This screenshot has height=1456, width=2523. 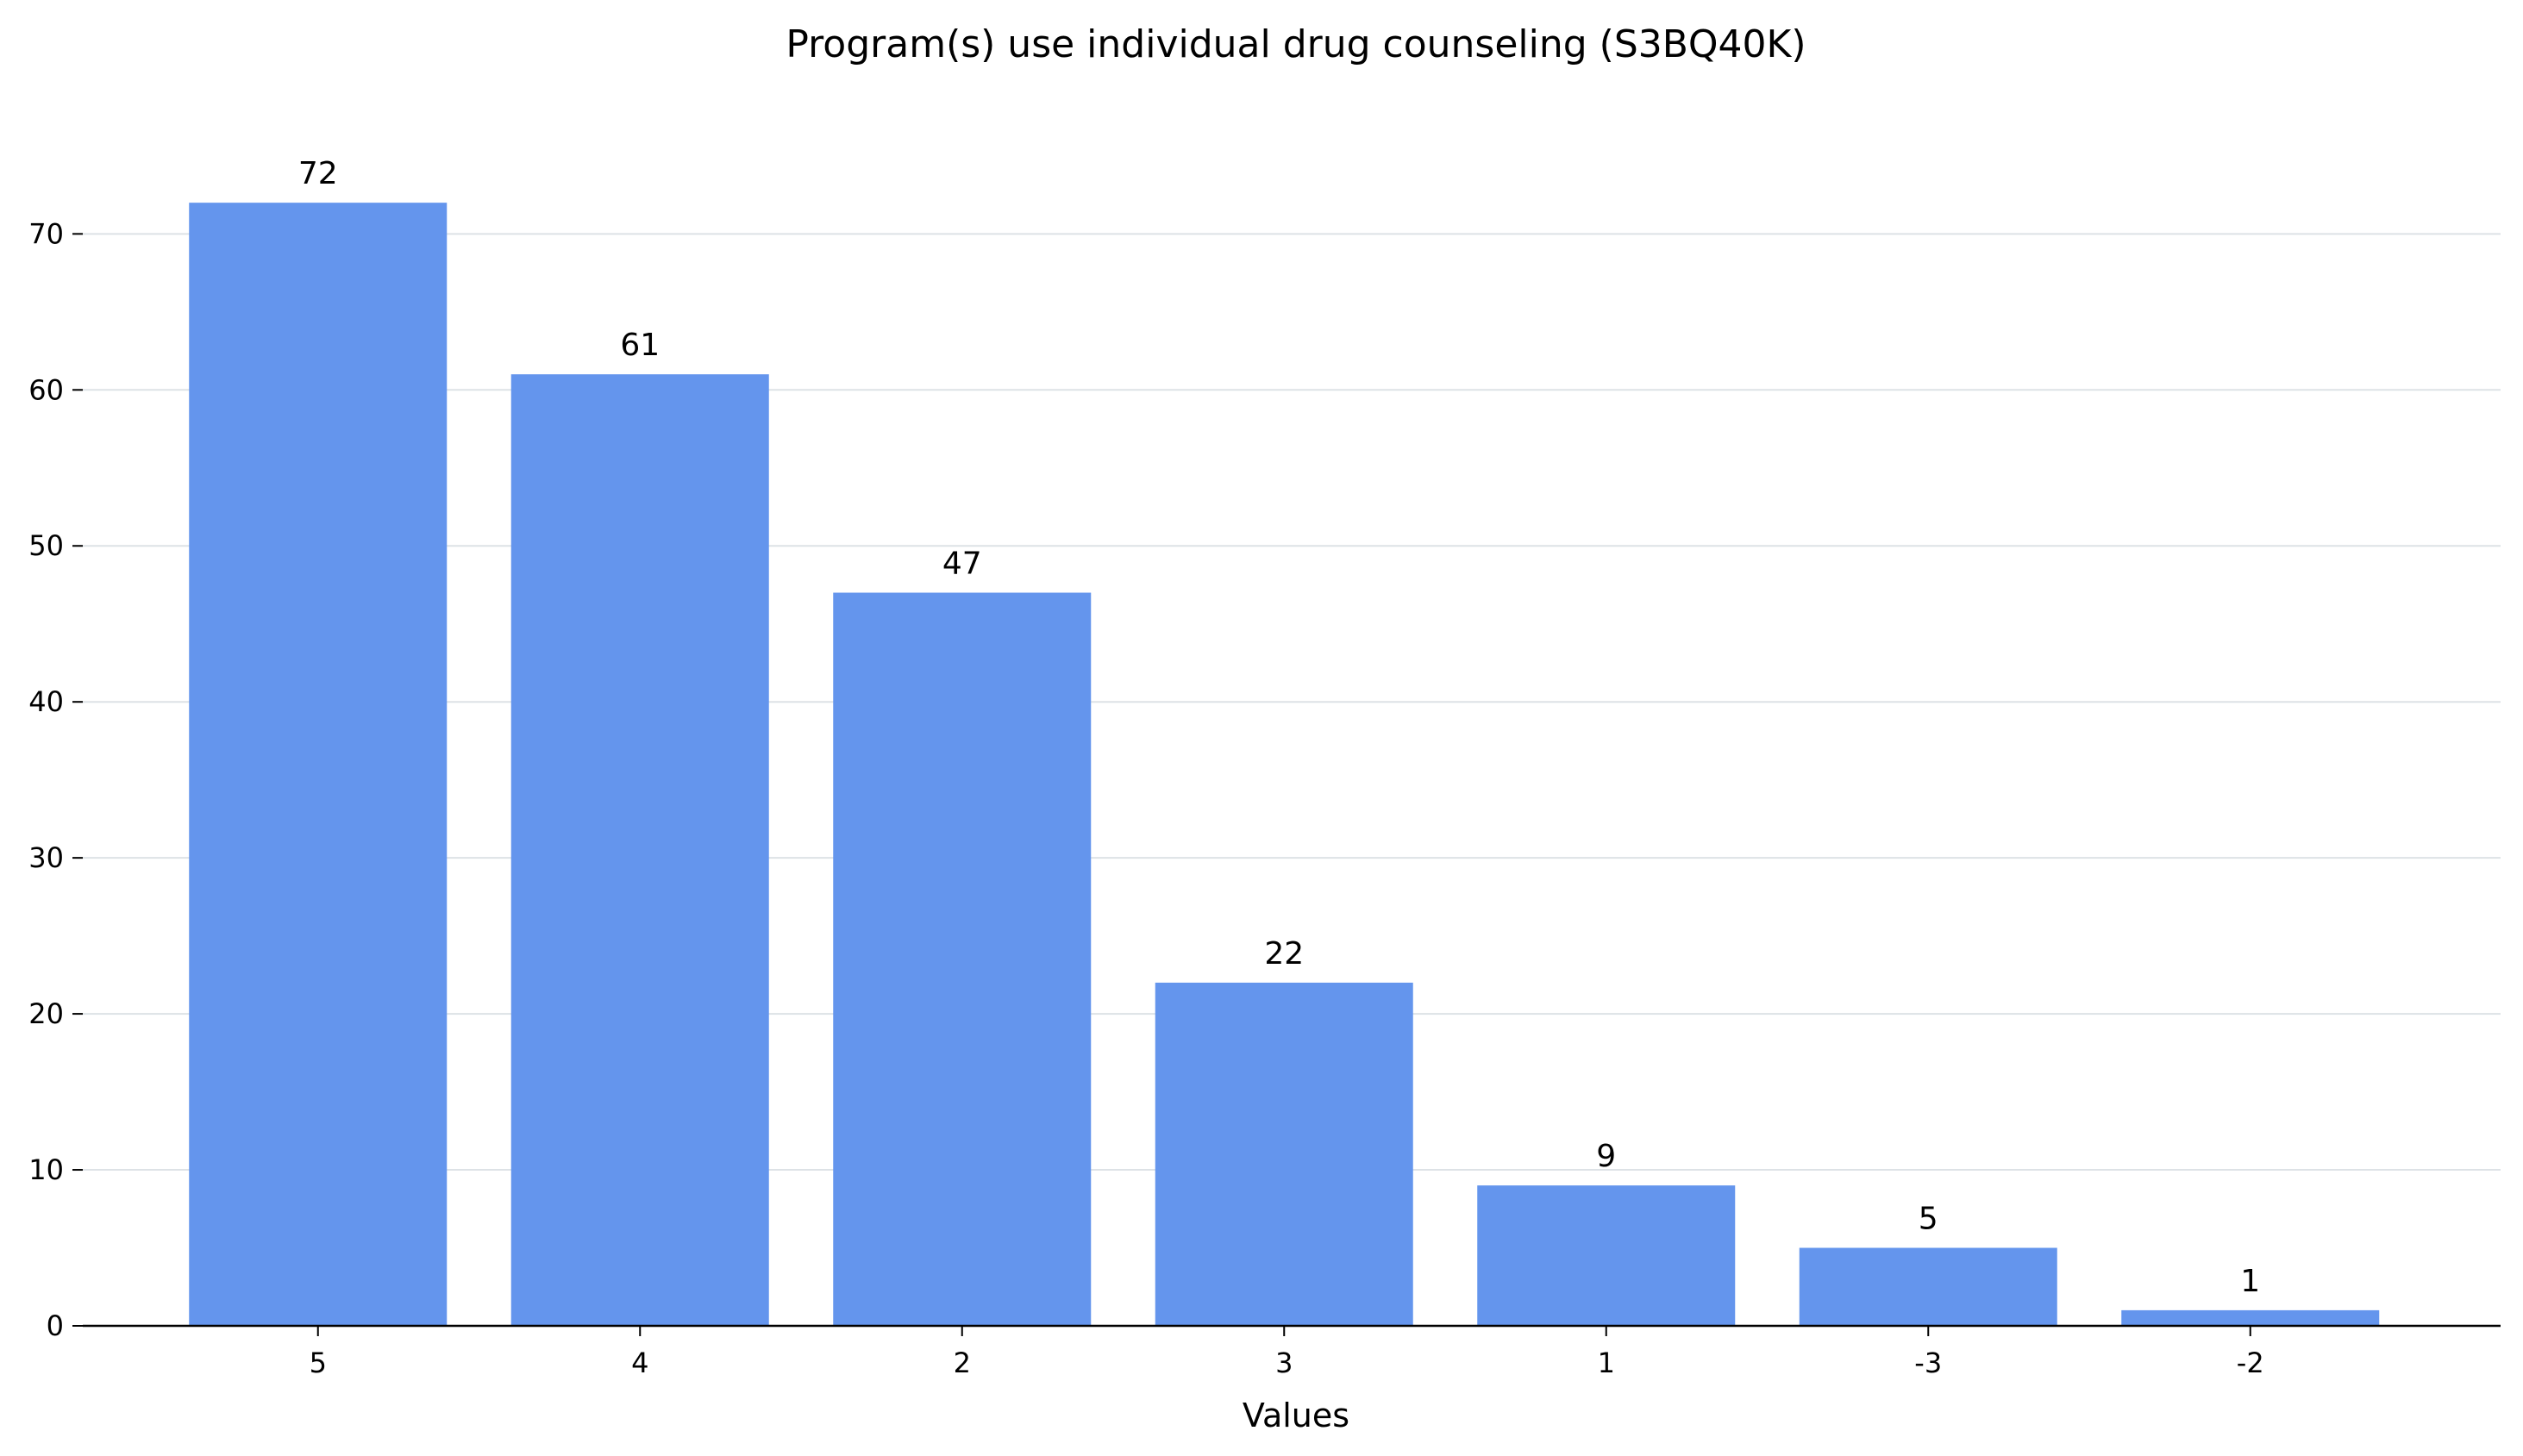 I want to click on bar-value-label: 61, so click(x=640, y=346).